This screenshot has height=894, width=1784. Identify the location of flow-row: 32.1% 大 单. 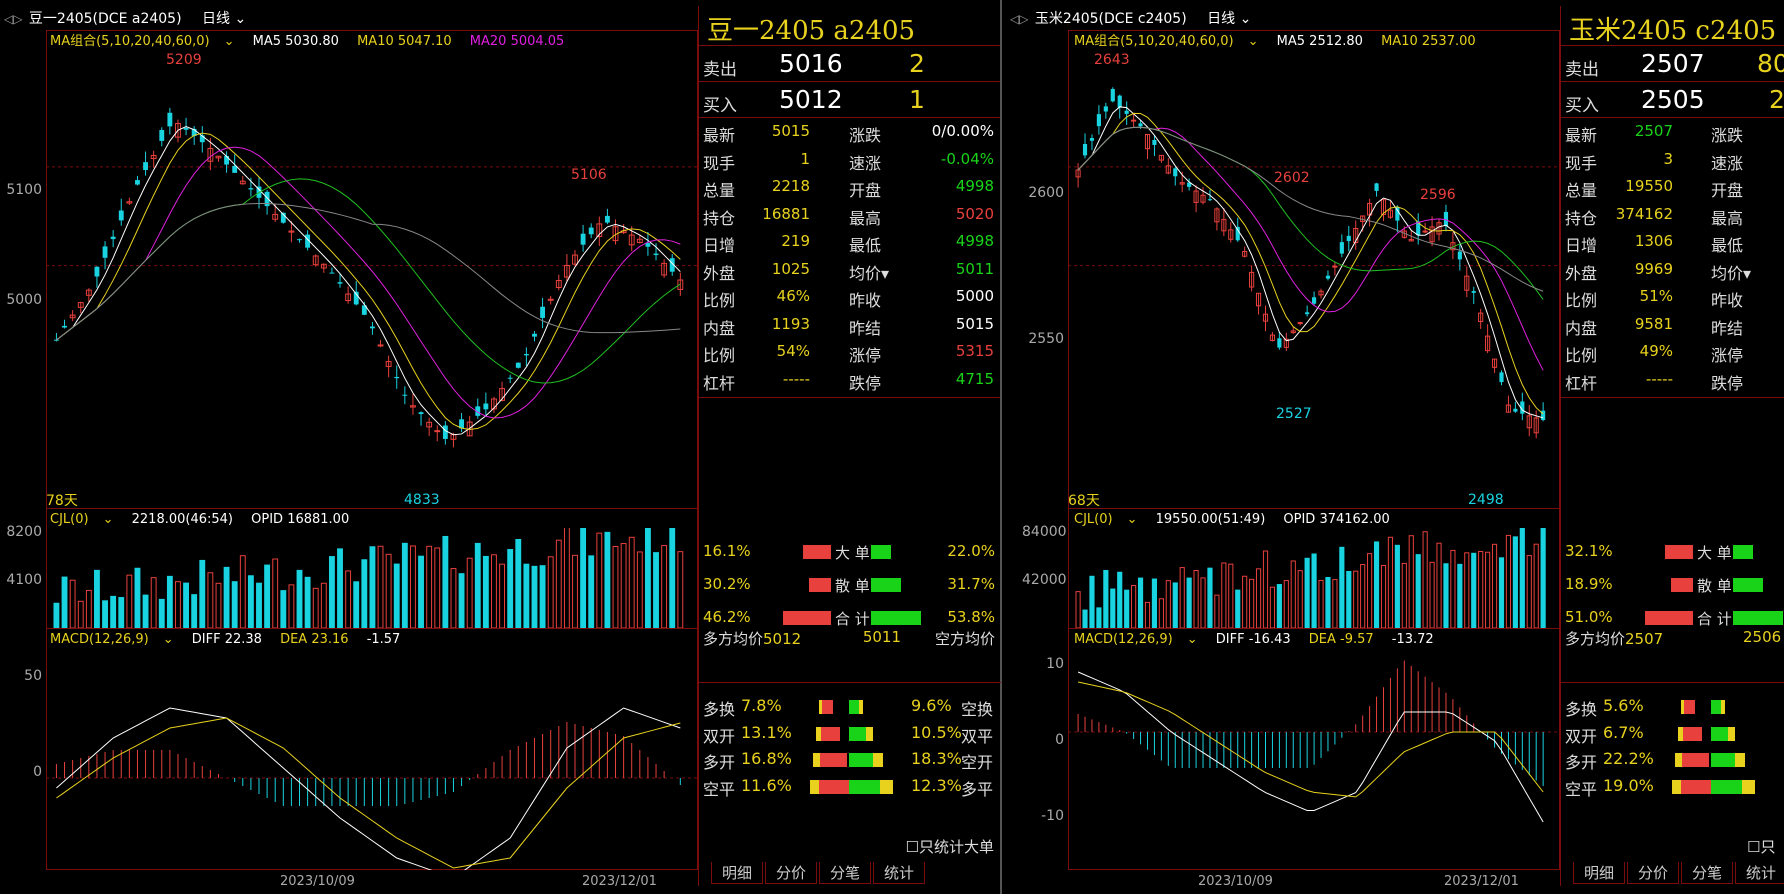
(1672, 552).